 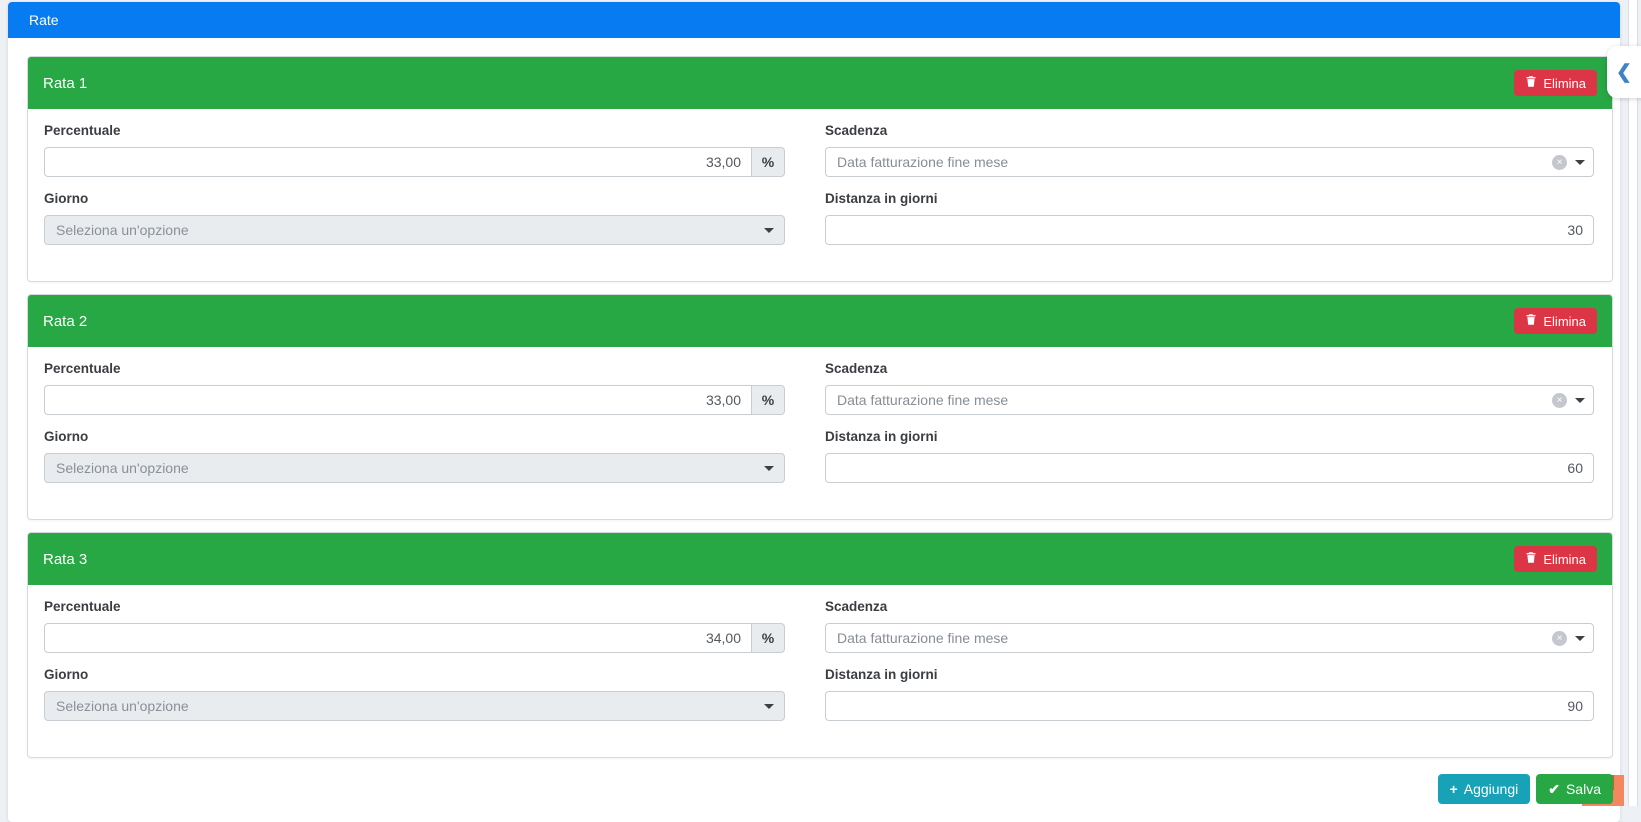 I want to click on delete-rata-3-button: Elimina, so click(x=1555, y=559).